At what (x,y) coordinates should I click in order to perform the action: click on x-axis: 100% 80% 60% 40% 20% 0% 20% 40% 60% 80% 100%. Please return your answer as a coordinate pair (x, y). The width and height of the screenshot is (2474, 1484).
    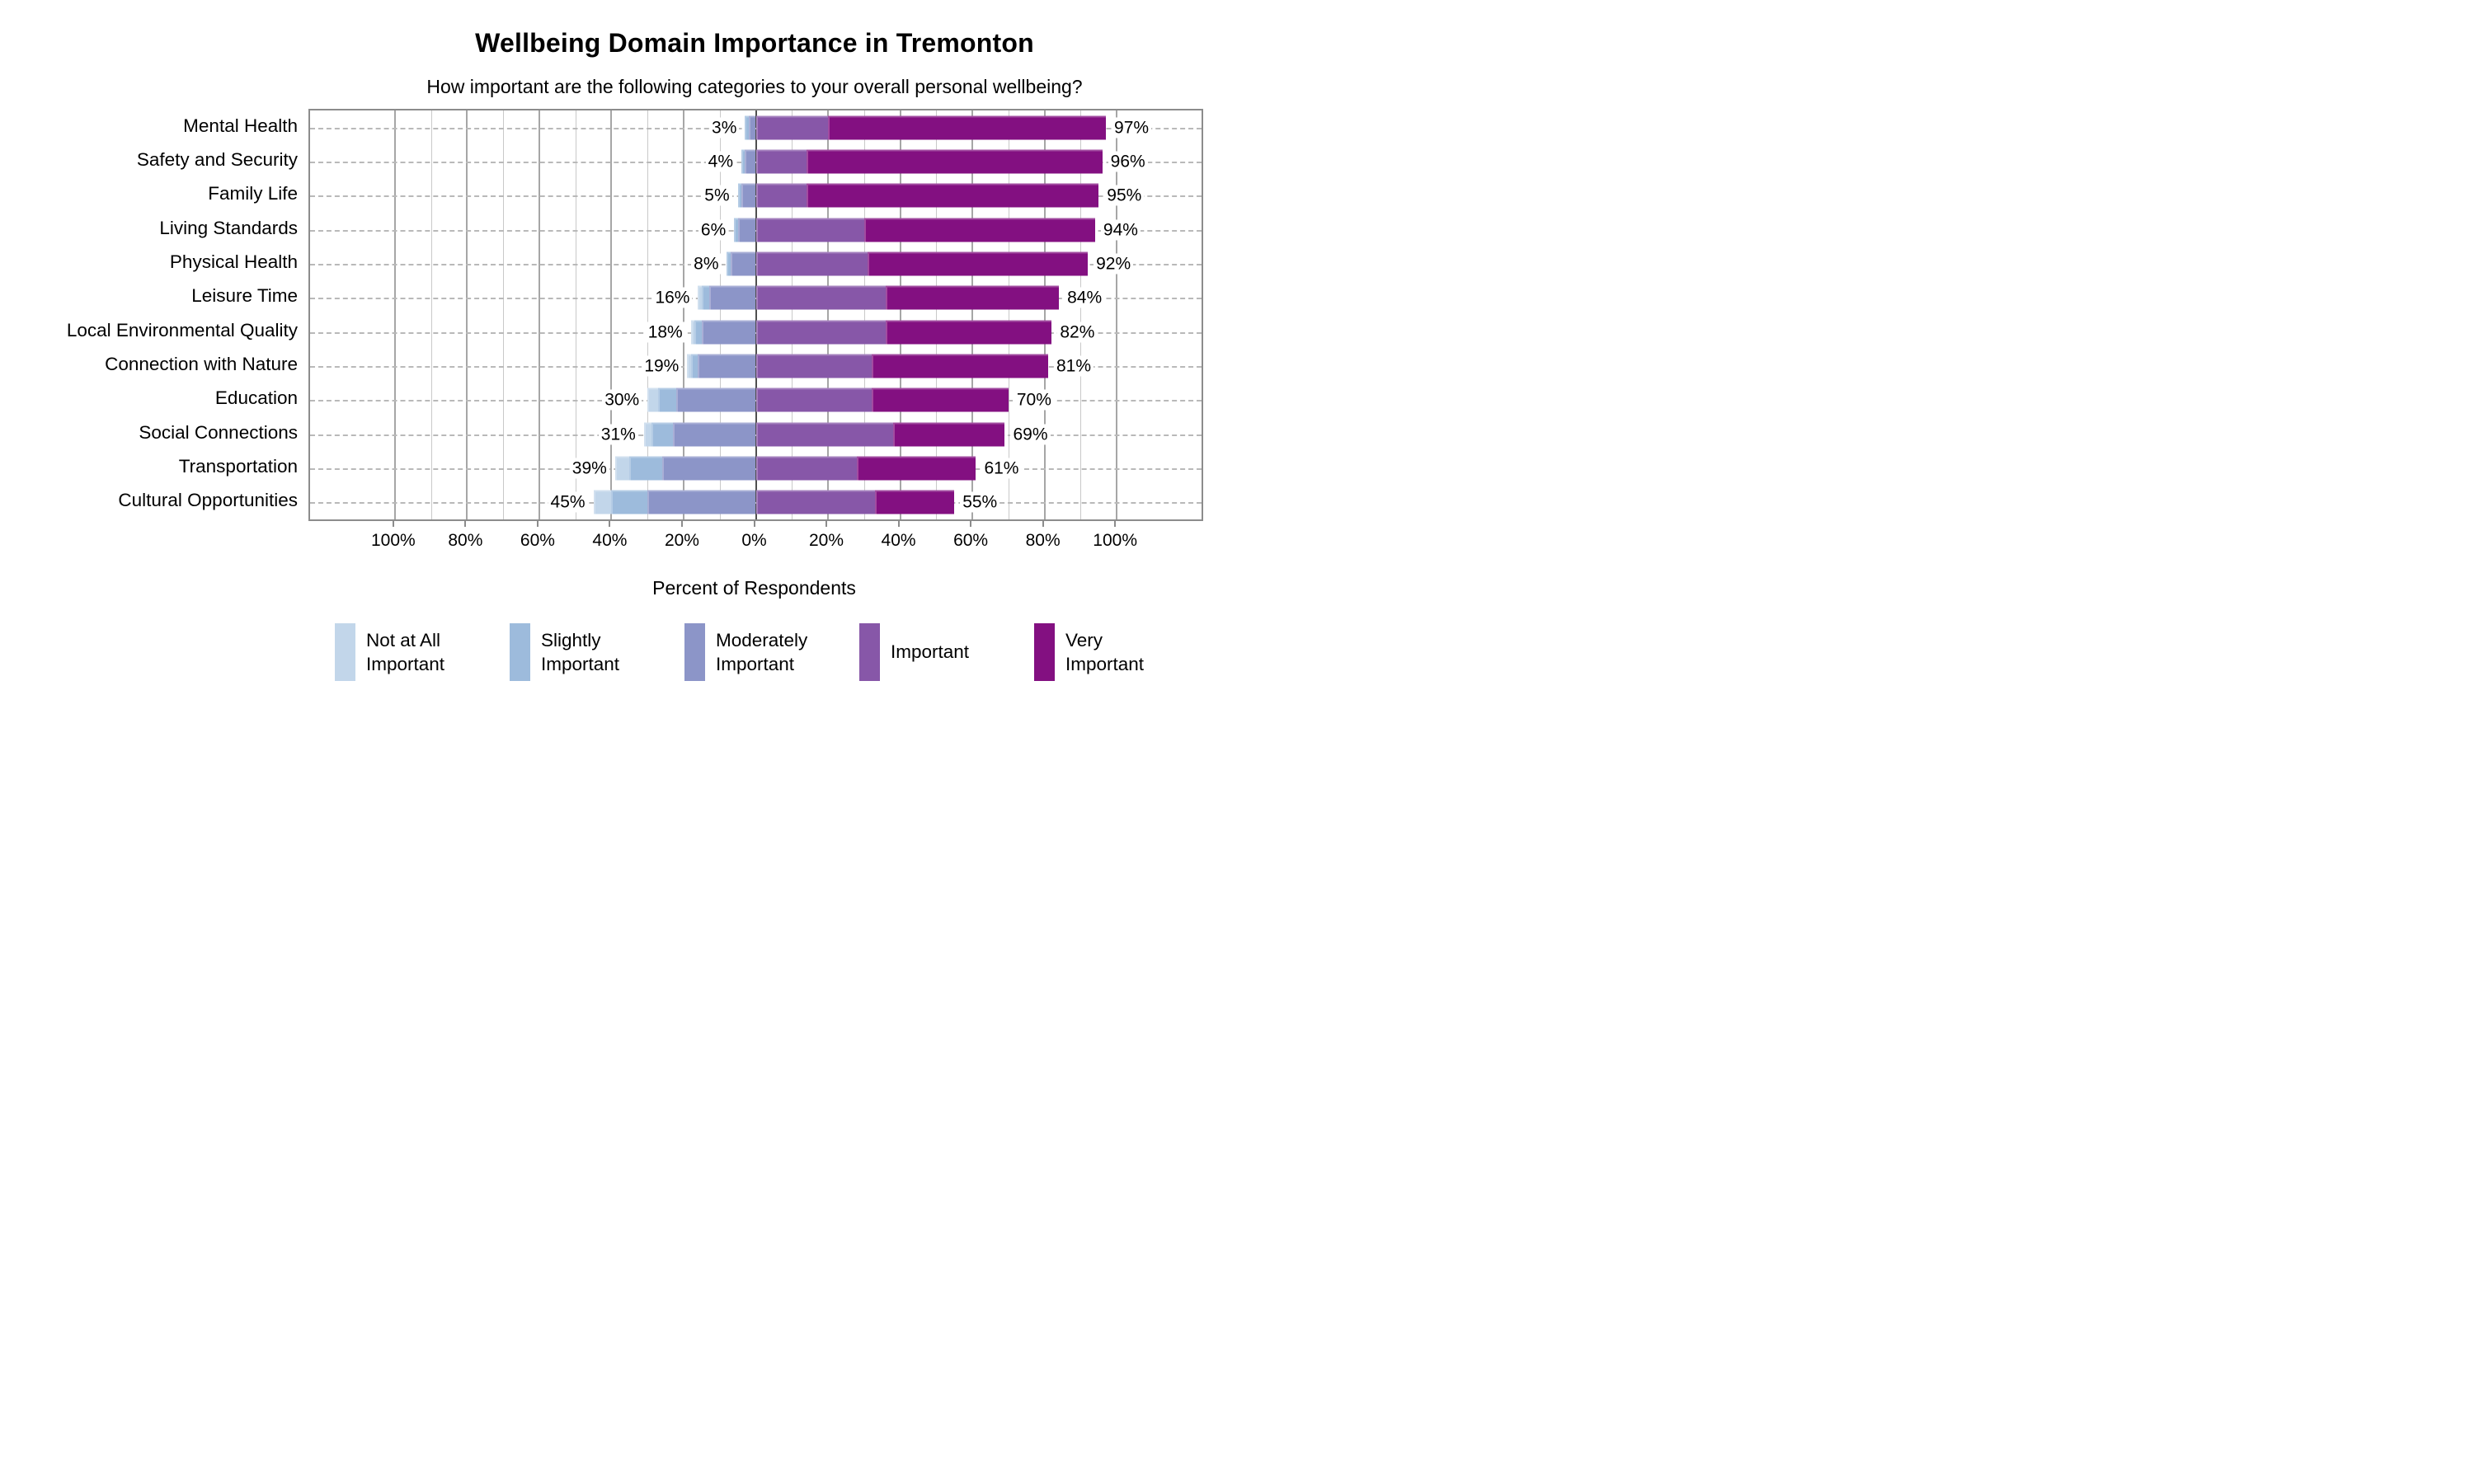
    Looking at the image, I should click on (754, 544).